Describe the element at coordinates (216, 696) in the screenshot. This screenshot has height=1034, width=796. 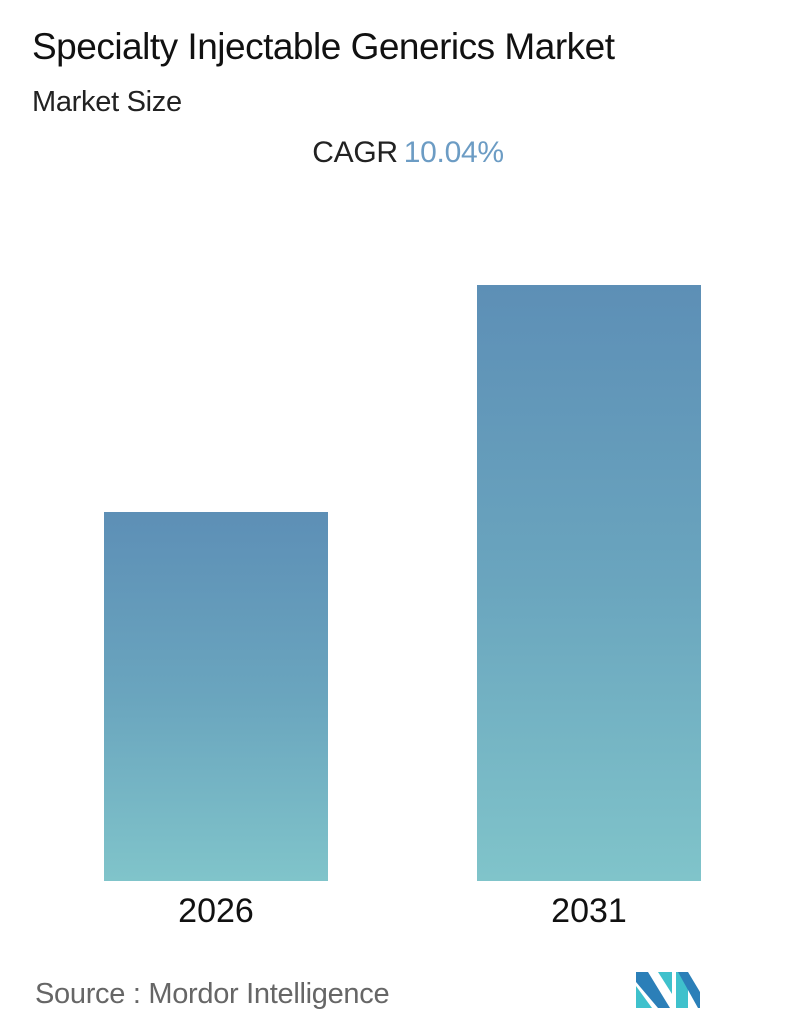
I see `bar-2026` at that location.